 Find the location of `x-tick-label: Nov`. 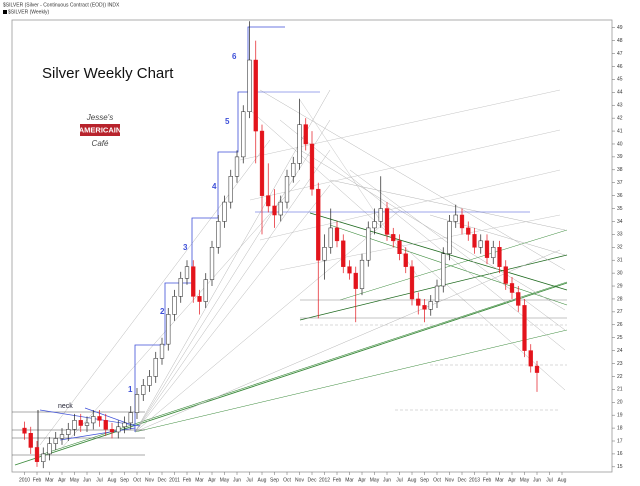

x-tick-label: Nov is located at coordinates (299, 480).